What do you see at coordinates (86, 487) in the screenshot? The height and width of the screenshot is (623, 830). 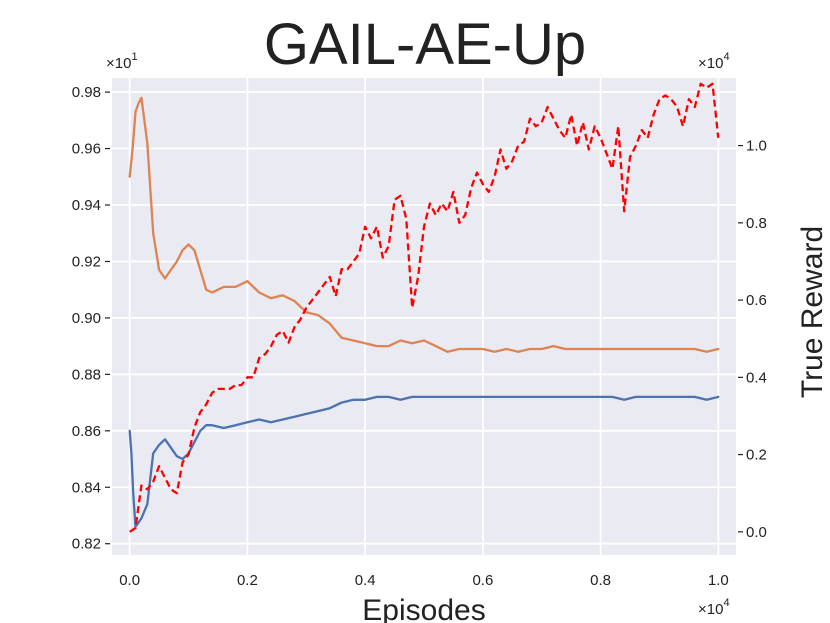 I see `left-tick-label: 0.84` at bounding box center [86, 487].